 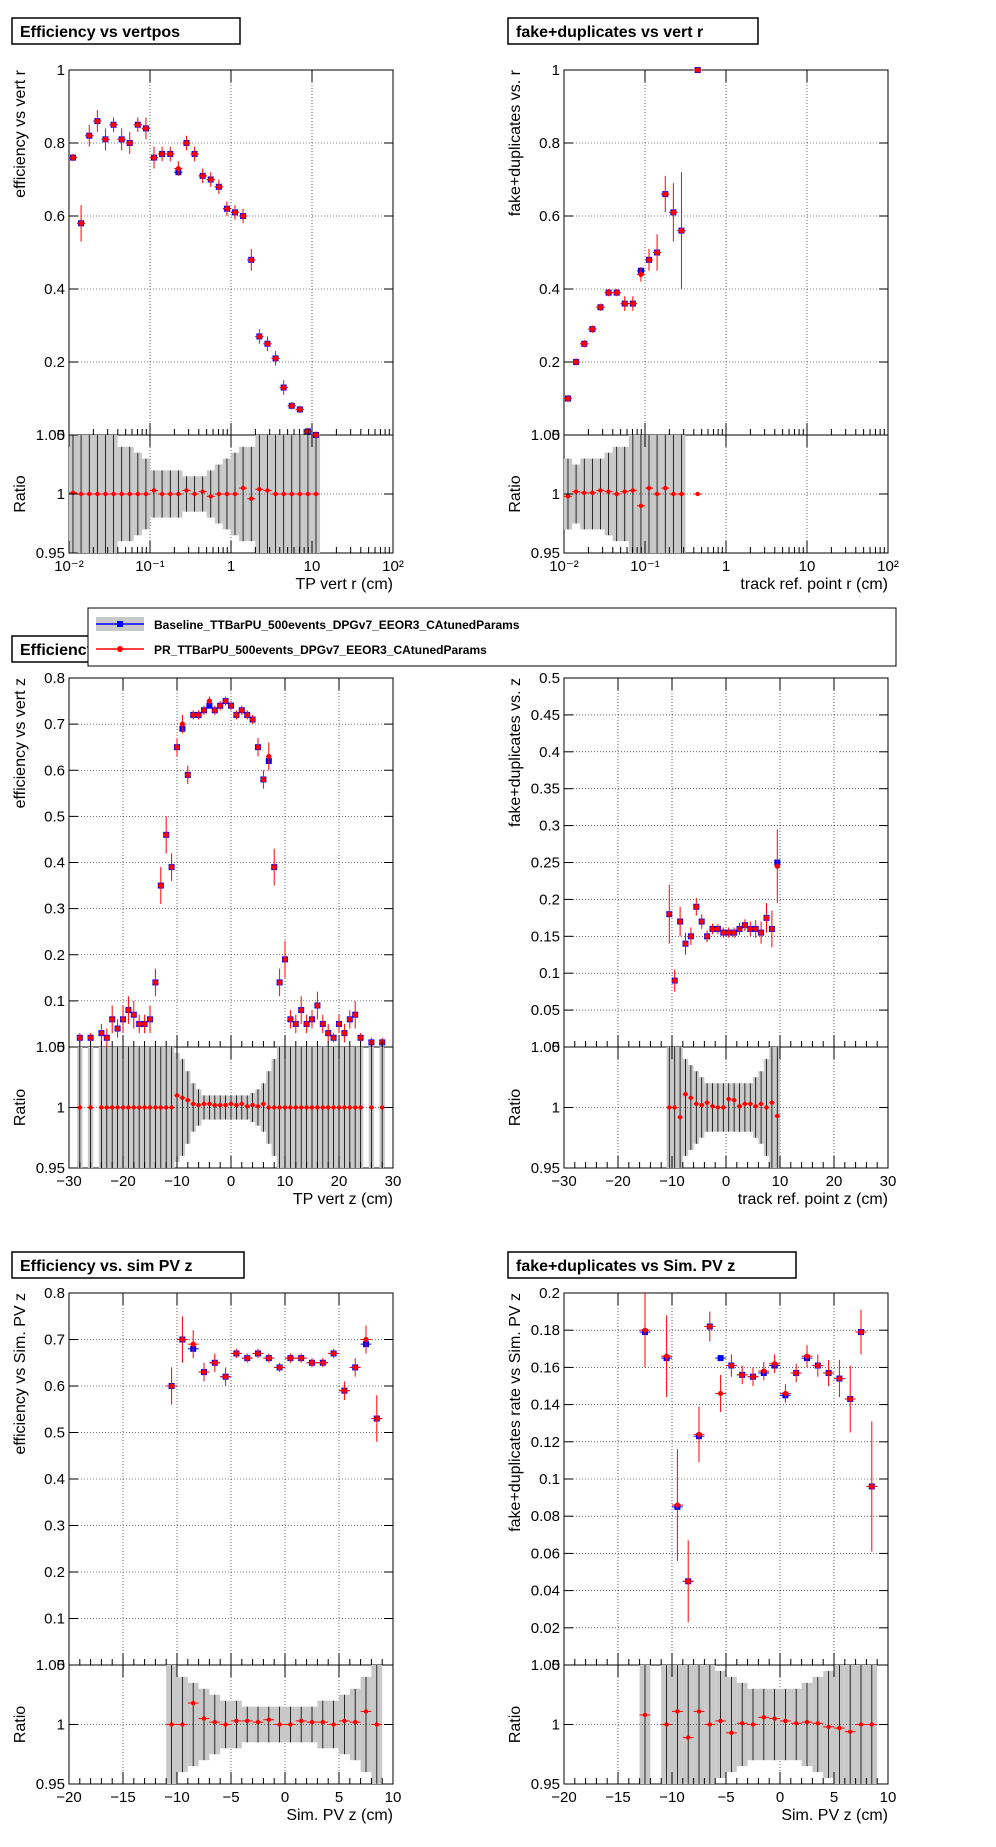 What do you see at coordinates (106, 1266) in the screenshot?
I see `chart-title: Efficiency vs. sim PV z` at bounding box center [106, 1266].